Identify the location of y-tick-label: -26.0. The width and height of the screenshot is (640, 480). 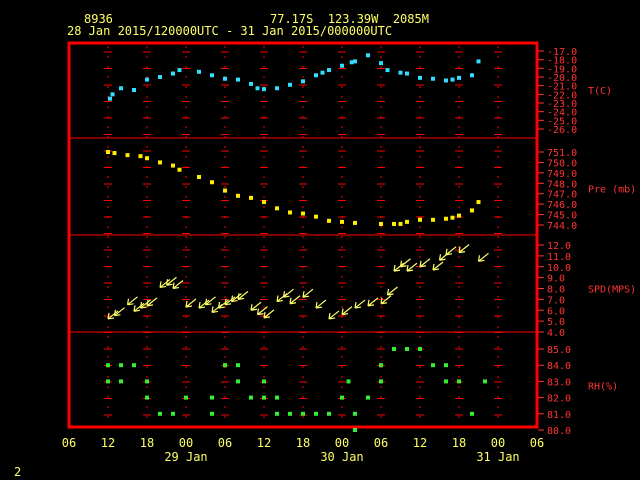
(562, 130).